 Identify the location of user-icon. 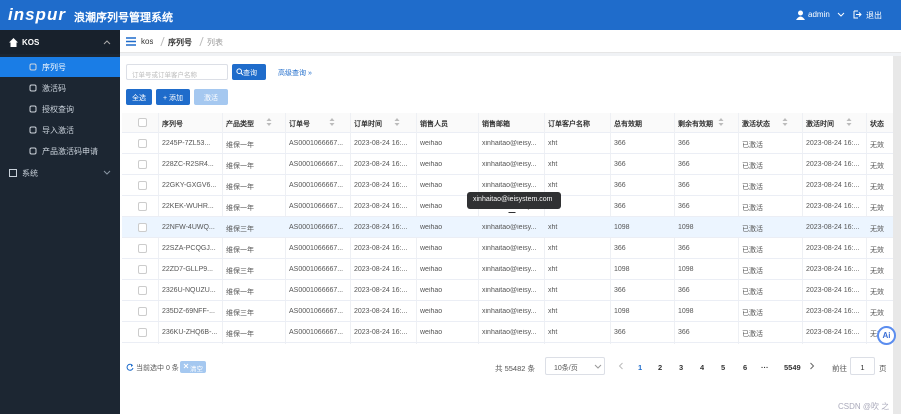
(800, 15).